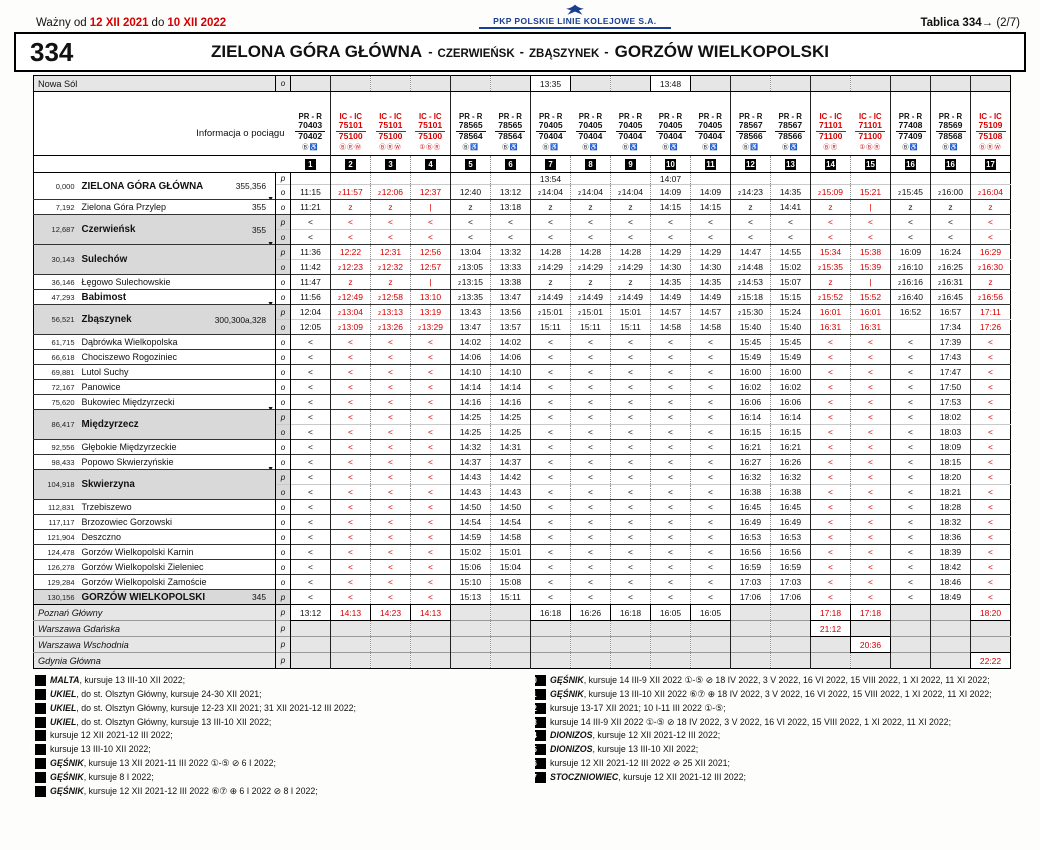 The image size is (1040, 850). I want to click on time-cell: 17:03, so click(790, 582).